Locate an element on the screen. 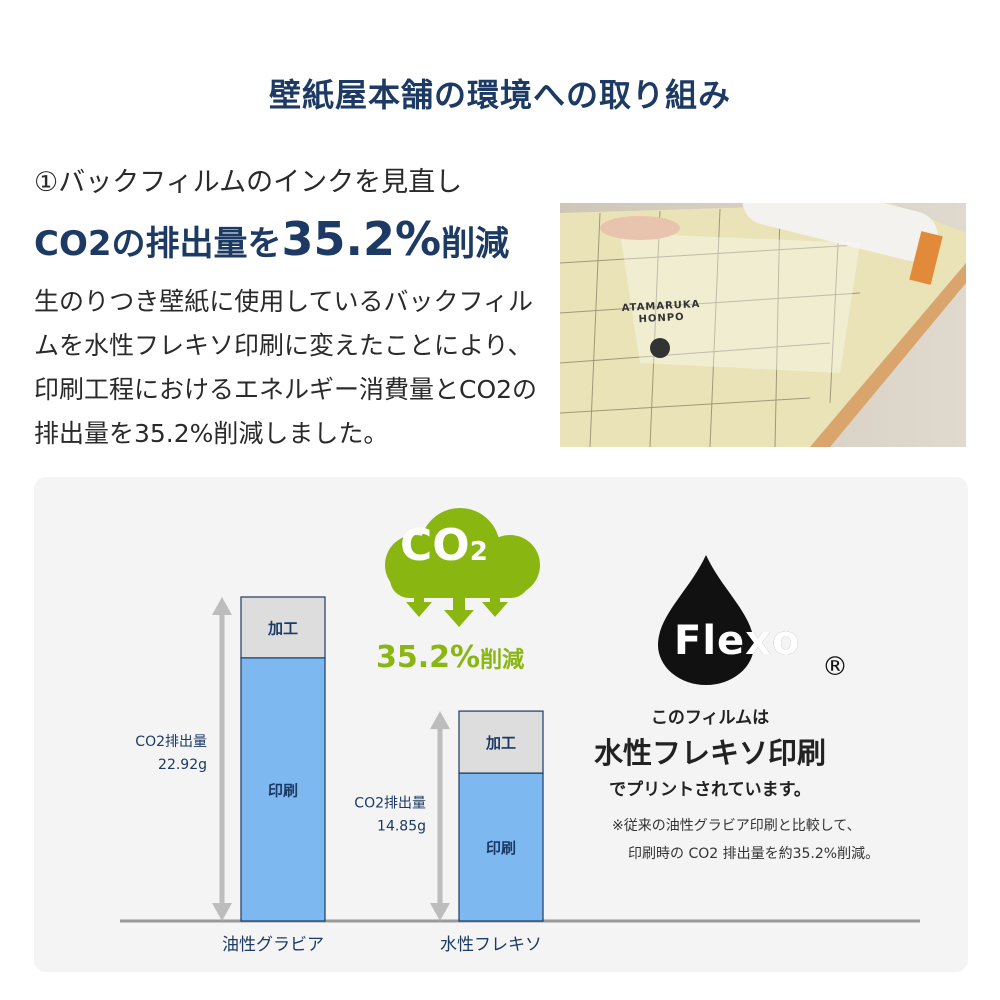  reduction-label: 35.2%削減 is located at coordinates (450, 657).